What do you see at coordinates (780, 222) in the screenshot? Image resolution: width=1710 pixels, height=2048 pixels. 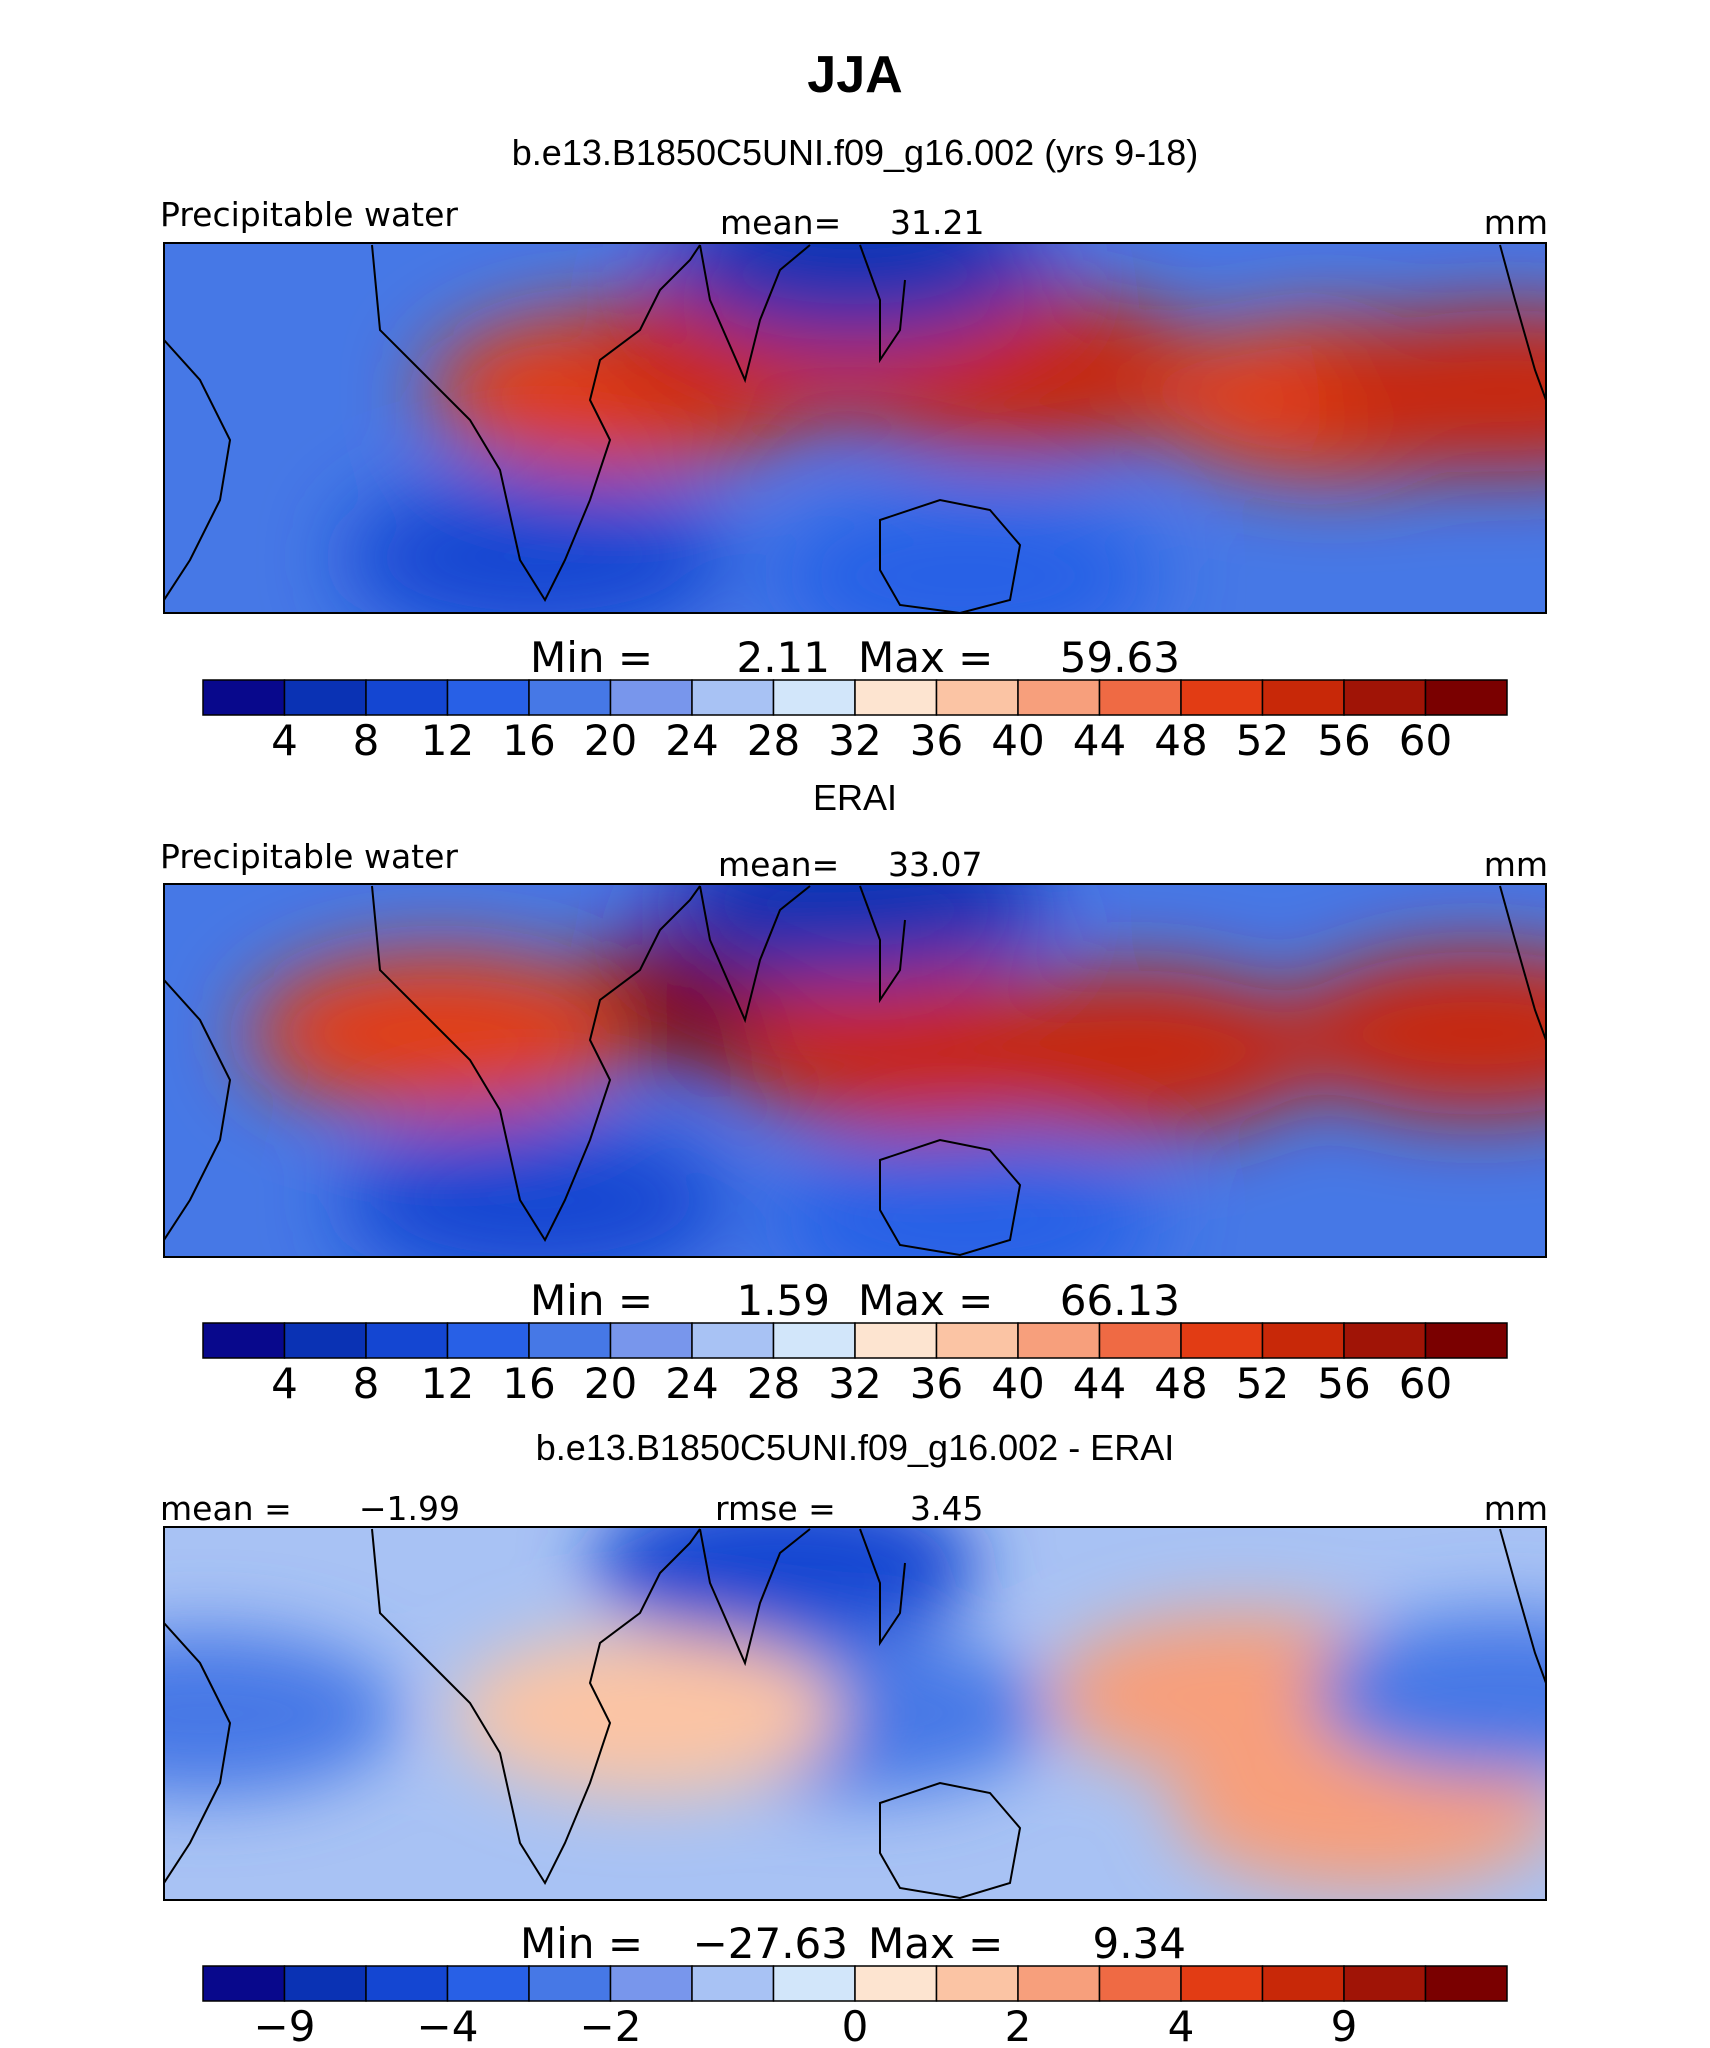 I see `panel-1-mean-label: mean=` at bounding box center [780, 222].